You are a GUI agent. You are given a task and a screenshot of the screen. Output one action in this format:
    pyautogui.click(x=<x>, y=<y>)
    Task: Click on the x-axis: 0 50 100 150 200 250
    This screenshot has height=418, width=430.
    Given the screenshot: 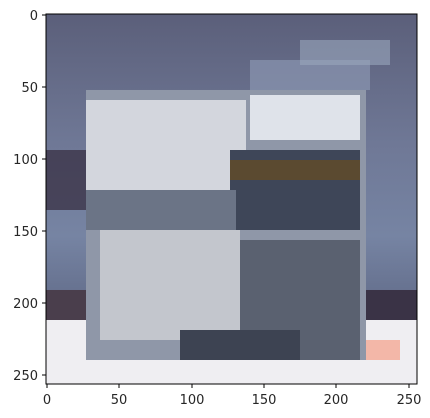 What is the action you would take?
    pyautogui.click(x=232, y=396)
    